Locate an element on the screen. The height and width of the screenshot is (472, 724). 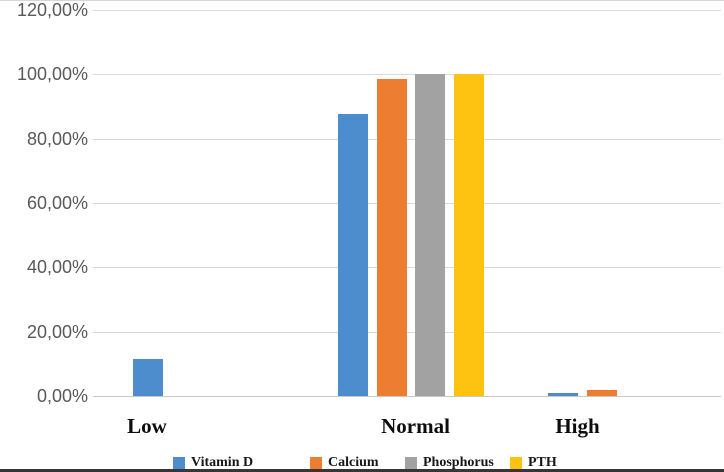
category-label-low: Low is located at coordinates (147, 426).